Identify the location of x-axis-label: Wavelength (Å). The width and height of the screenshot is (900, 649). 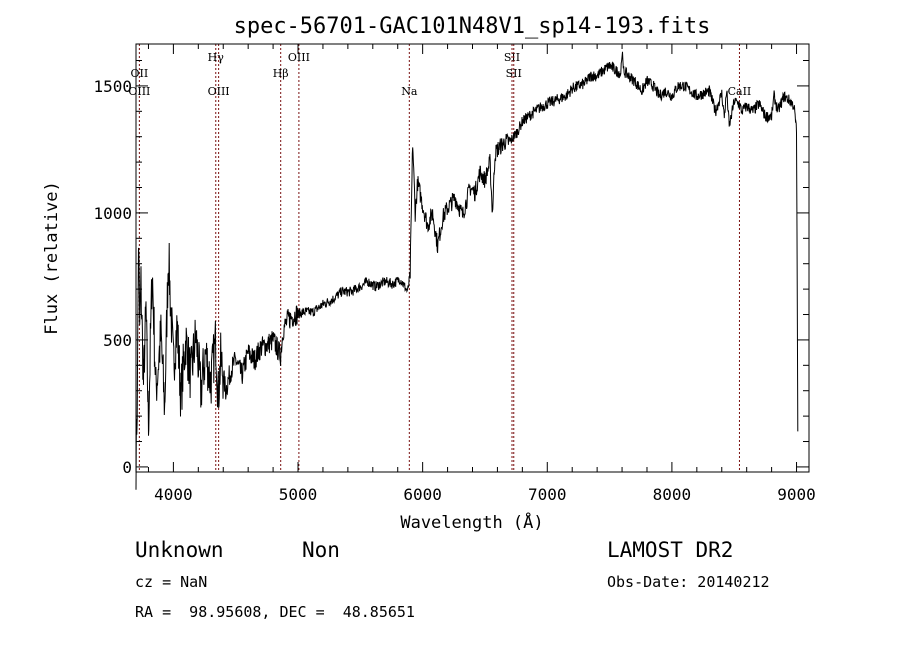
(471, 522).